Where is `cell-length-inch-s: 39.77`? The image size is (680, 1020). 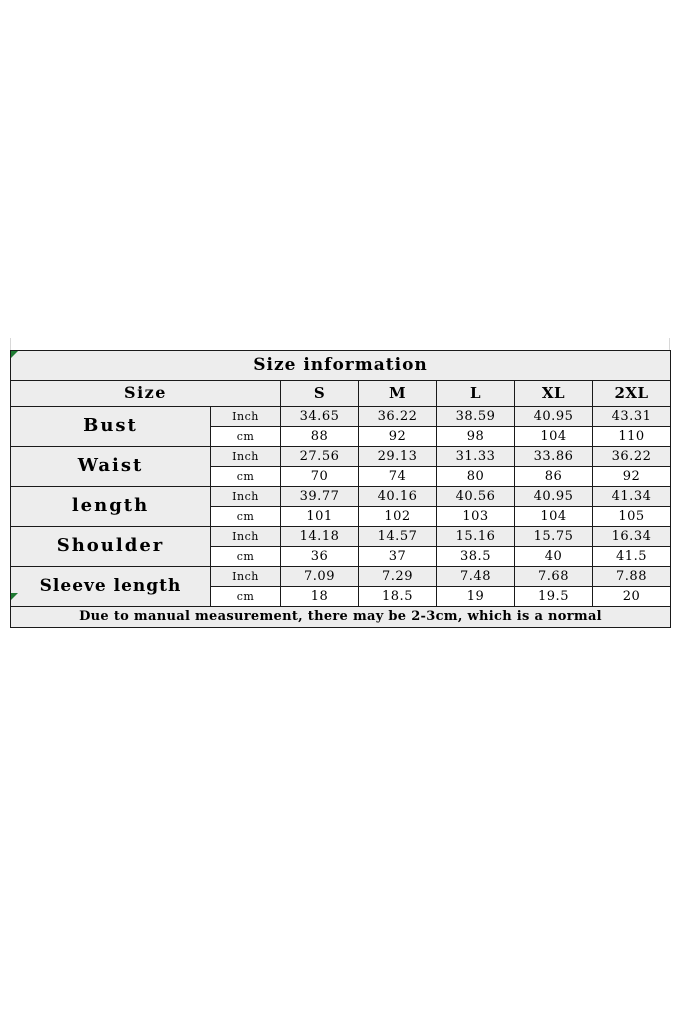 cell-length-inch-s: 39.77 is located at coordinates (319, 496).